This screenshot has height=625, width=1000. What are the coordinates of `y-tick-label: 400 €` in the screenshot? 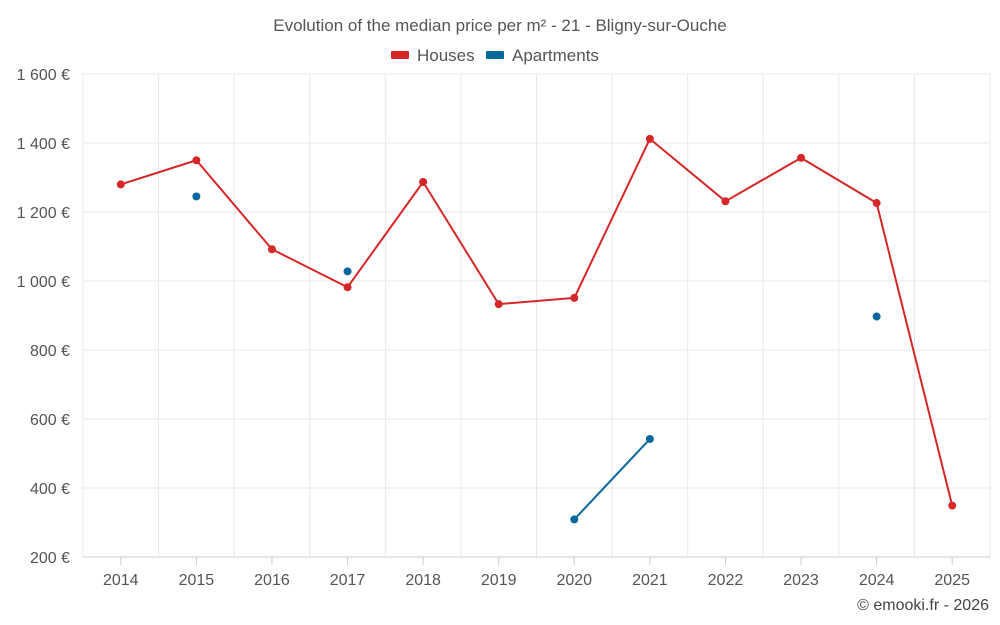 It's located at (50, 489).